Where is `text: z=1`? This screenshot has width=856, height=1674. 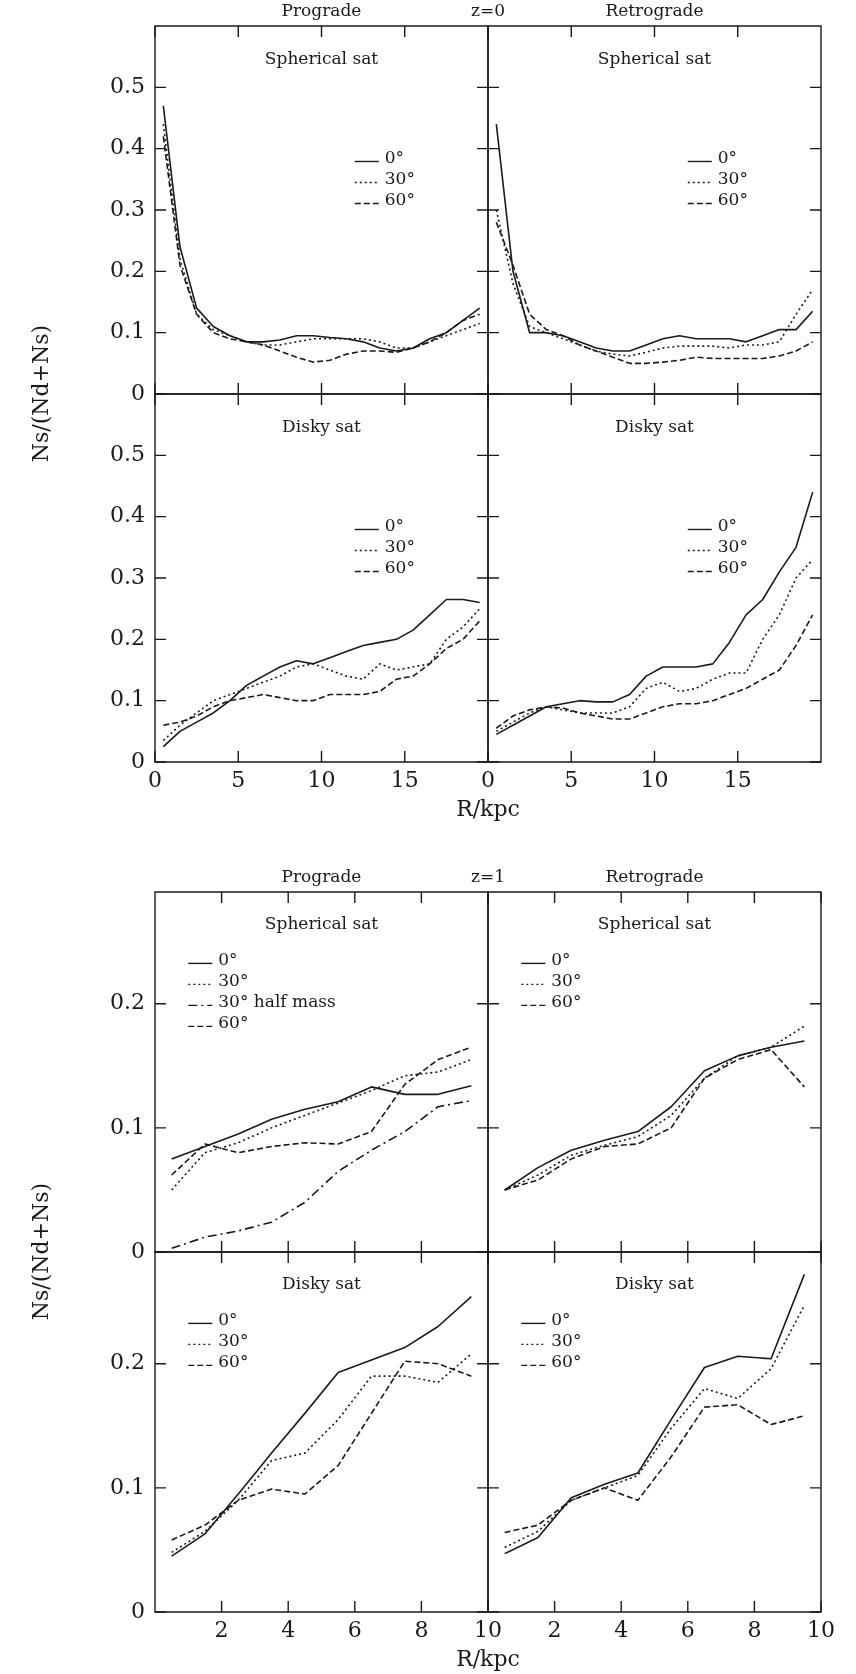
text: z=1 is located at coordinates (488, 876).